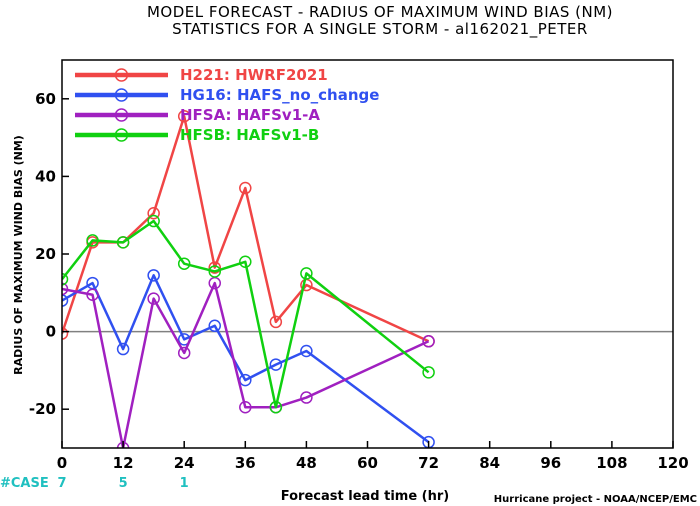 Image resolution: width=700 pixels, height=506 pixels. What do you see at coordinates (45, 99) in the screenshot?
I see `y-tick-label: 60` at bounding box center [45, 99].